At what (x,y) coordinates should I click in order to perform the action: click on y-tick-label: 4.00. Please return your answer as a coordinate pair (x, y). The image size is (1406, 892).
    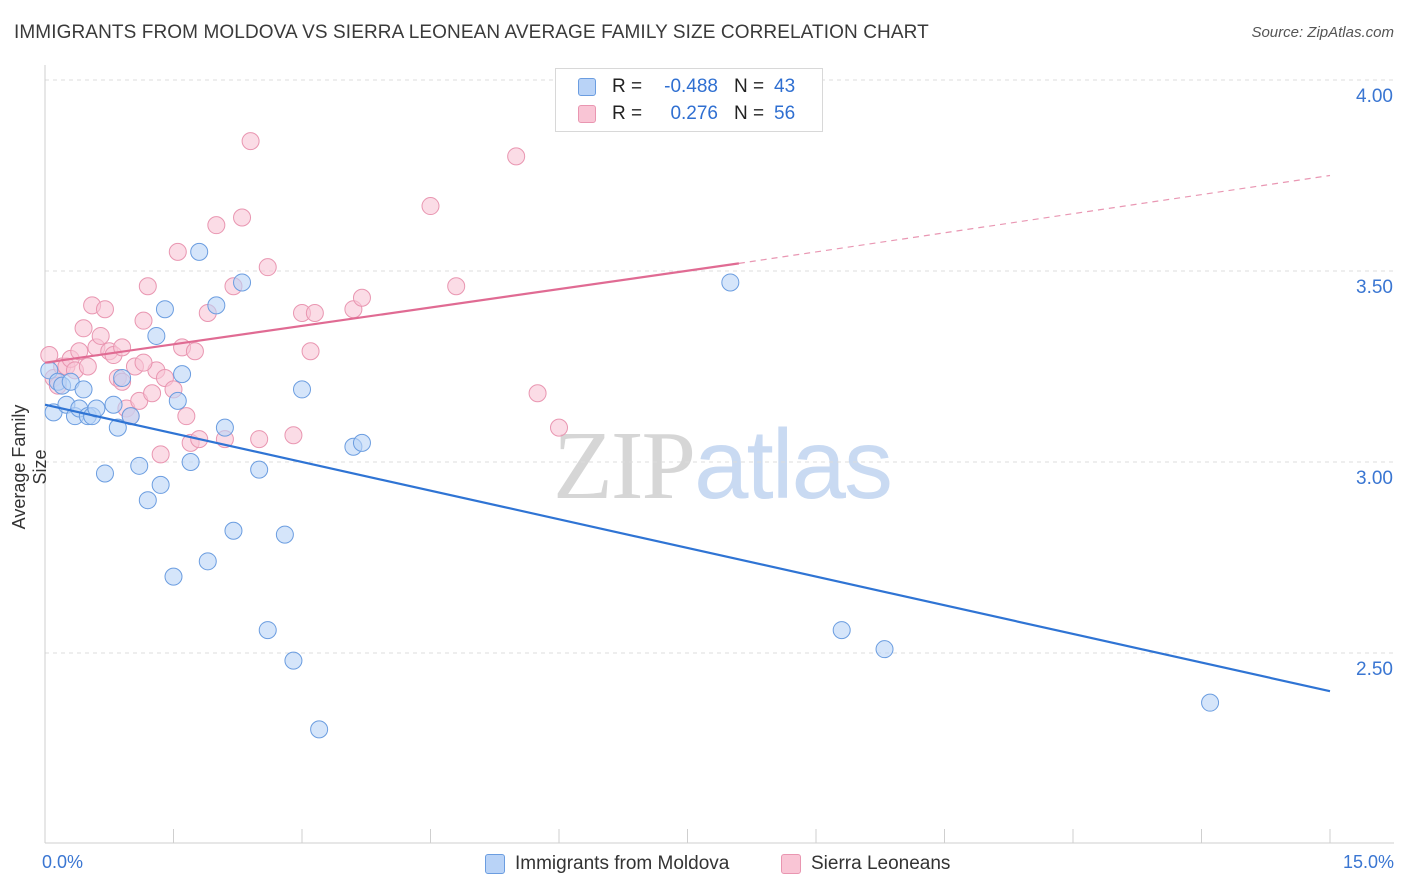
    Looking at the image, I should click on (1374, 96).